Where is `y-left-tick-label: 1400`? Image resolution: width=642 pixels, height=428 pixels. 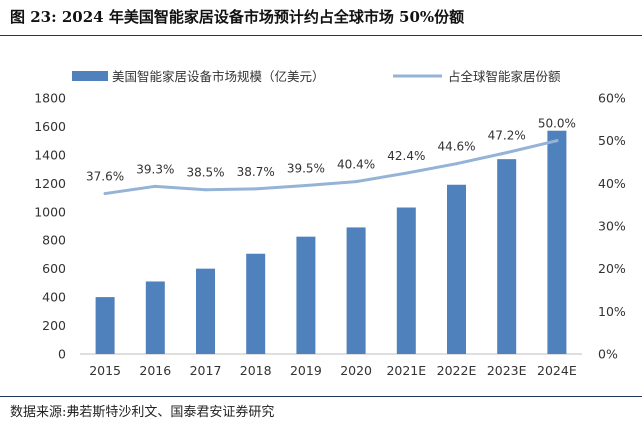
y-left-tick-label: 1400 is located at coordinates (50, 154).